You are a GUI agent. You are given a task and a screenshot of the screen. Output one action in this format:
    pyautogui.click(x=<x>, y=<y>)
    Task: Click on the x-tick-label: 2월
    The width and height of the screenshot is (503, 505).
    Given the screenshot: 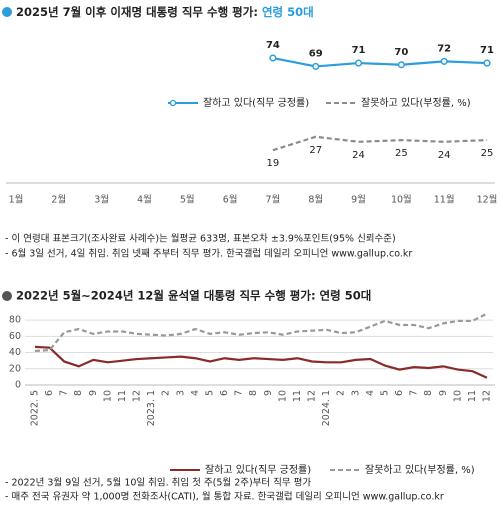 What is the action you would take?
    pyautogui.click(x=58, y=200)
    